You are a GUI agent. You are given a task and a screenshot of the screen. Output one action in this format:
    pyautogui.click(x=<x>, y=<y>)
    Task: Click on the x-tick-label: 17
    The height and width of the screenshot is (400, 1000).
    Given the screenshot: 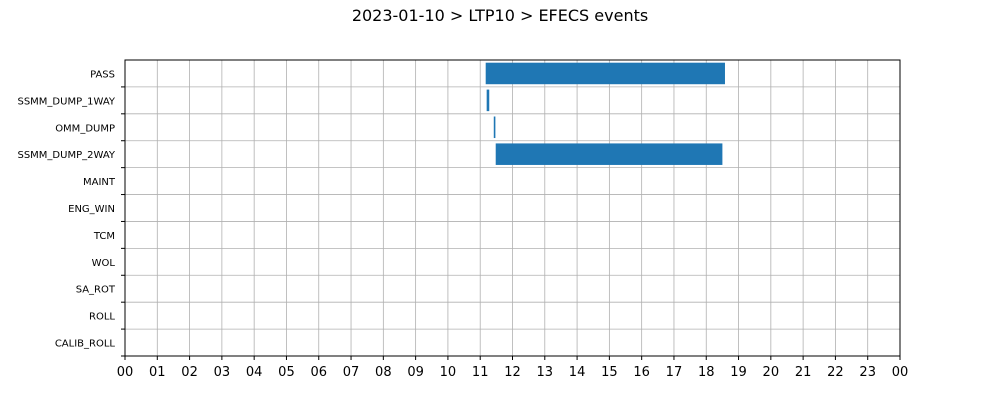 What is the action you would take?
    pyautogui.click(x=674, y=372)
    